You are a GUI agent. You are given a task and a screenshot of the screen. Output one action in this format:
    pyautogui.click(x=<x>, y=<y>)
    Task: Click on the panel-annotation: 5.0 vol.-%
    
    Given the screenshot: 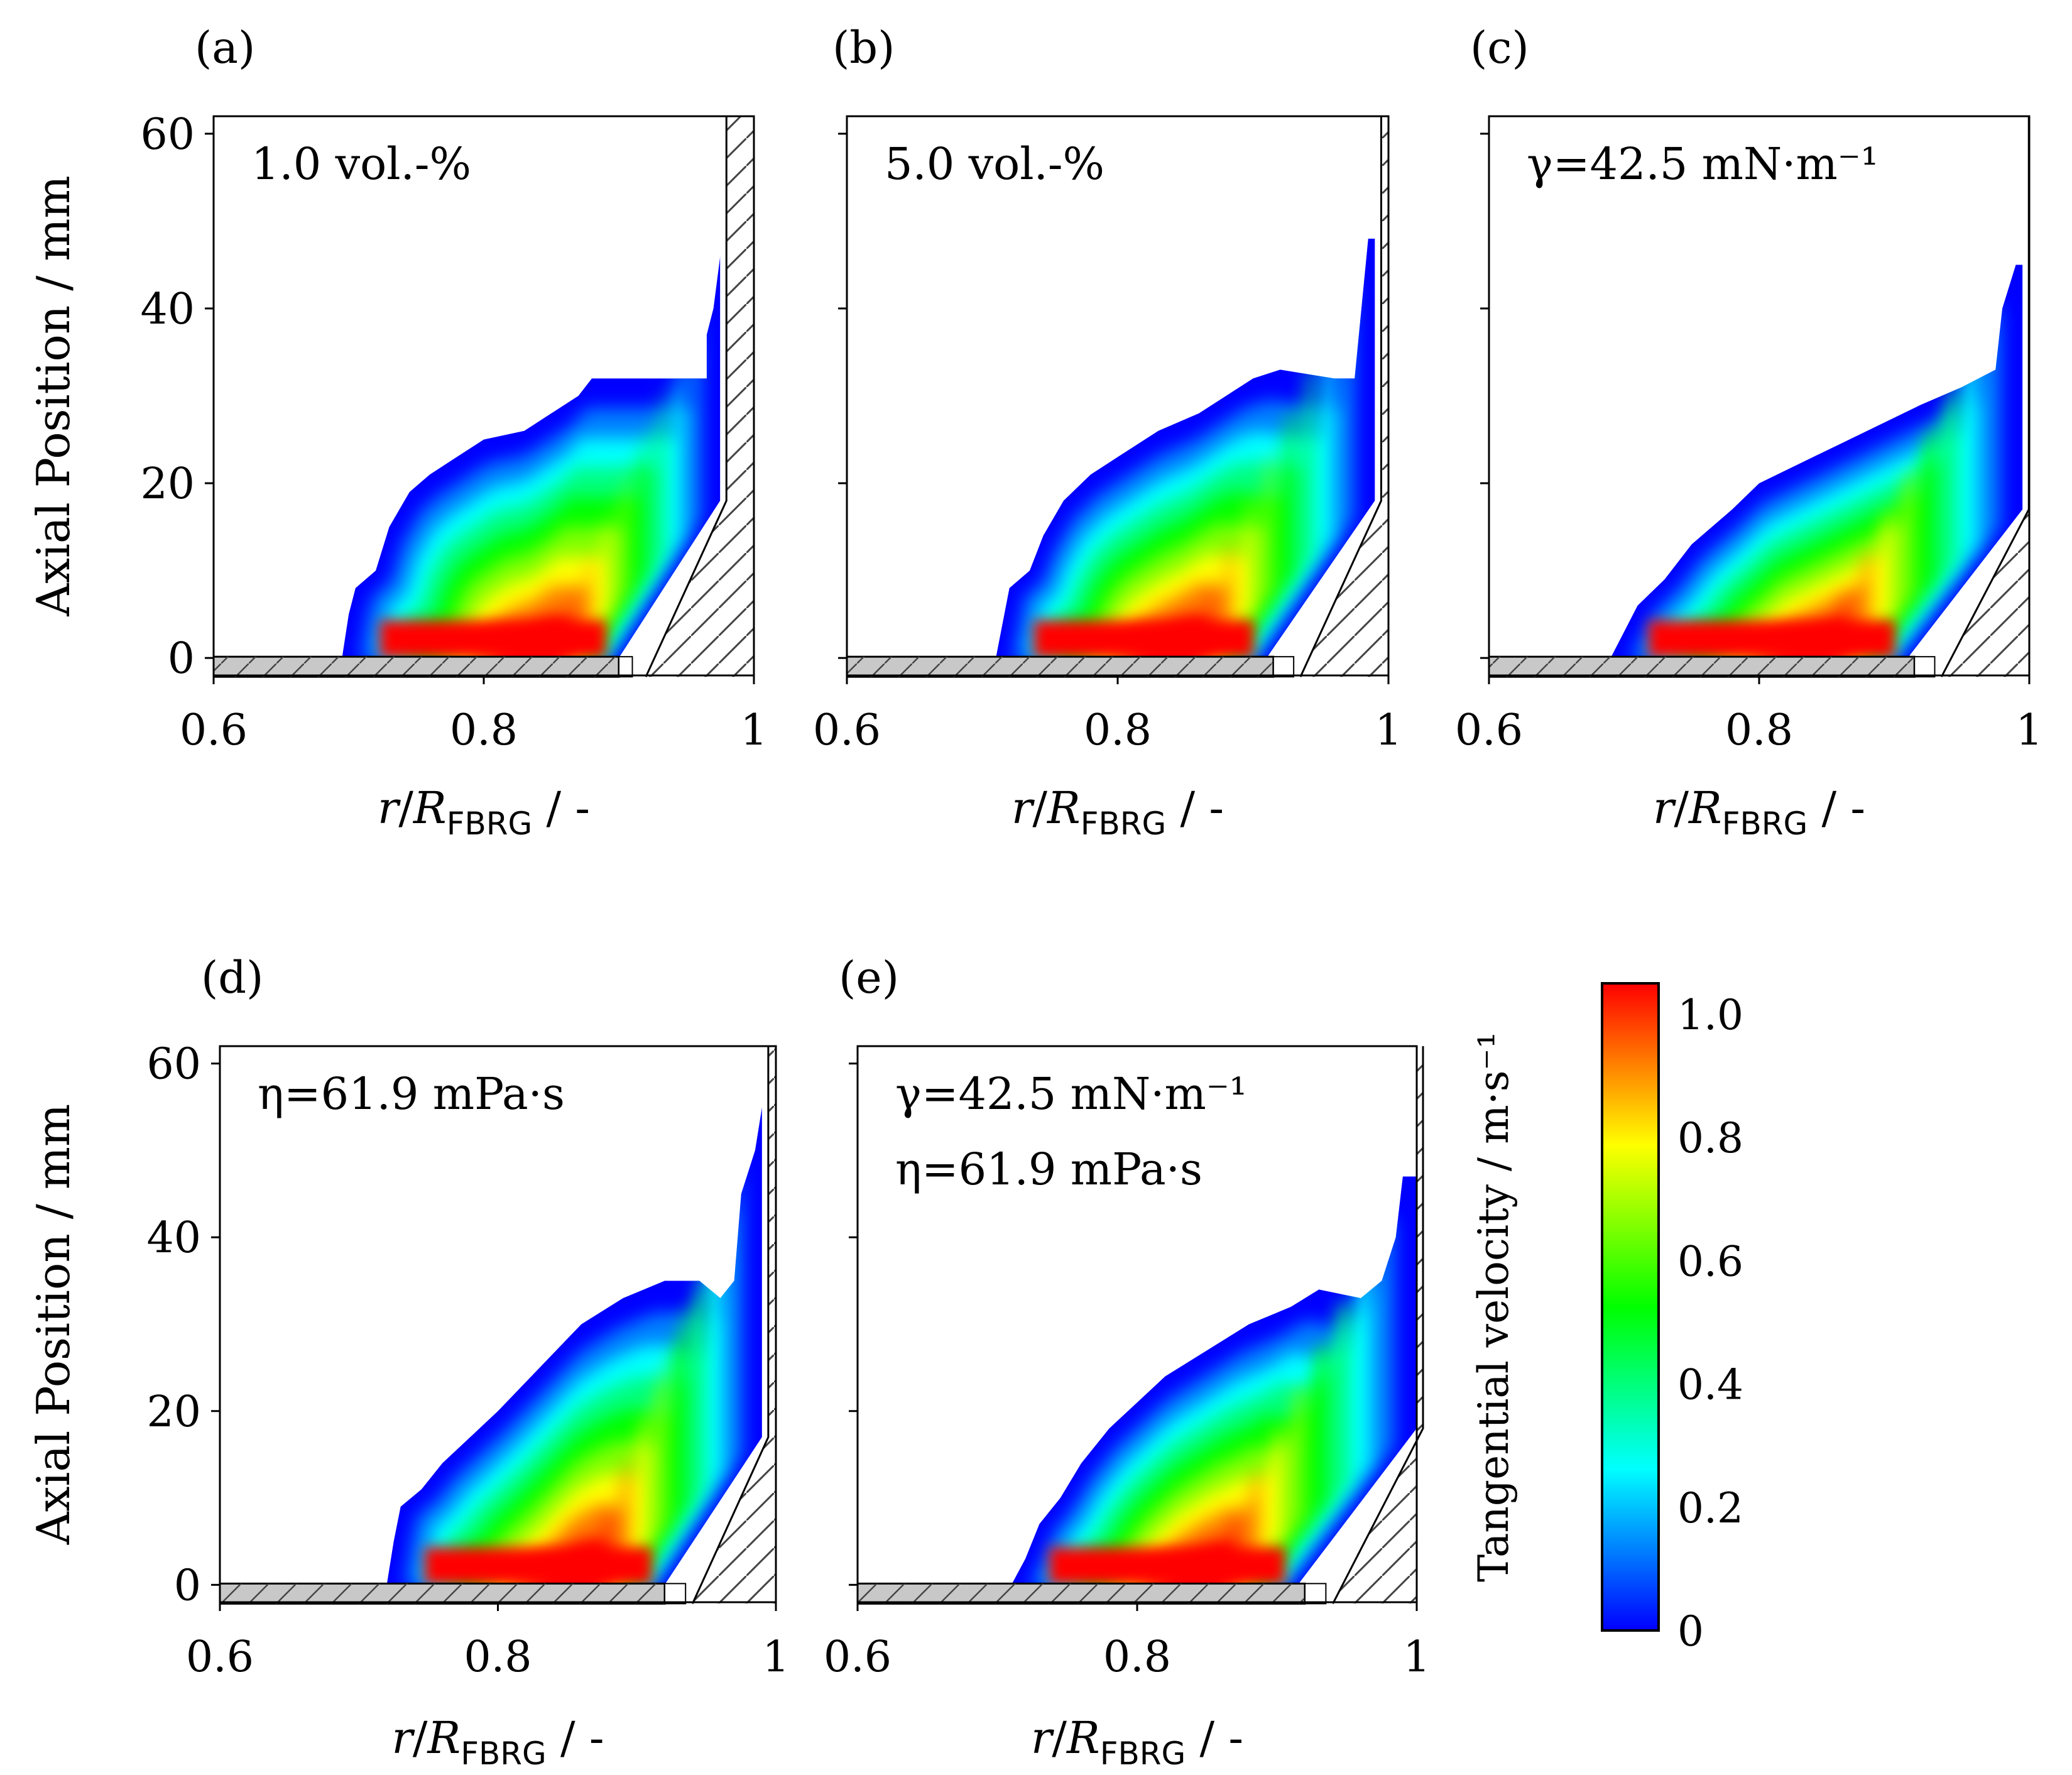 What is the action you would take?
    pyautogui.click(x=995, y=164)
    